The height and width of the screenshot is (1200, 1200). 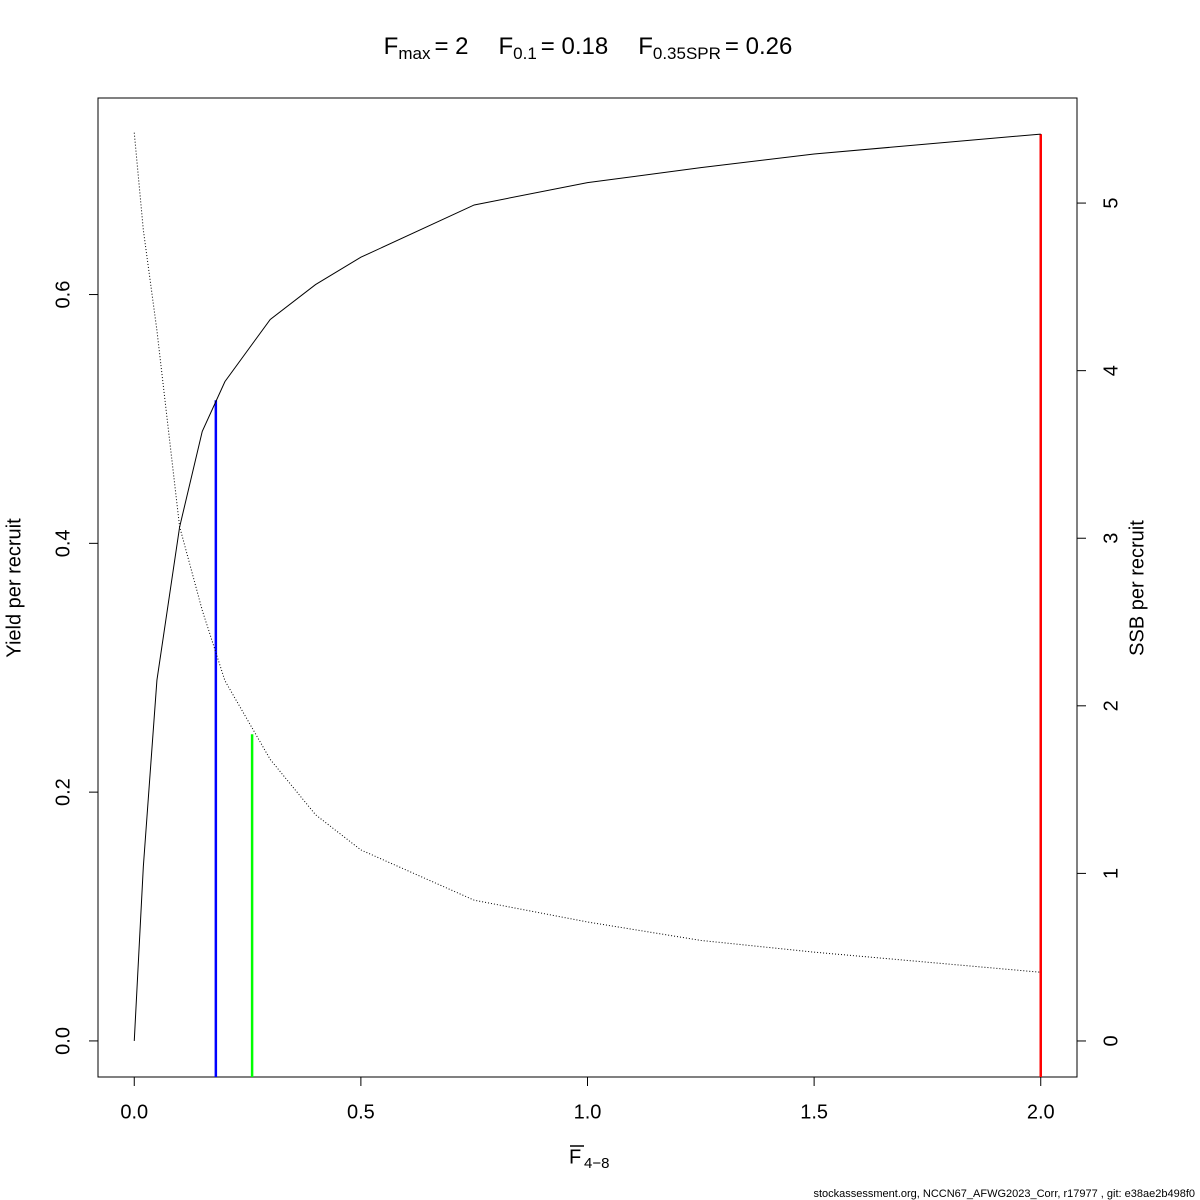 What do you see at coordinates (1111, 1040) in the screenshot?
I see `y2-tick-label: 0` at bounding box center [1111, 1040].